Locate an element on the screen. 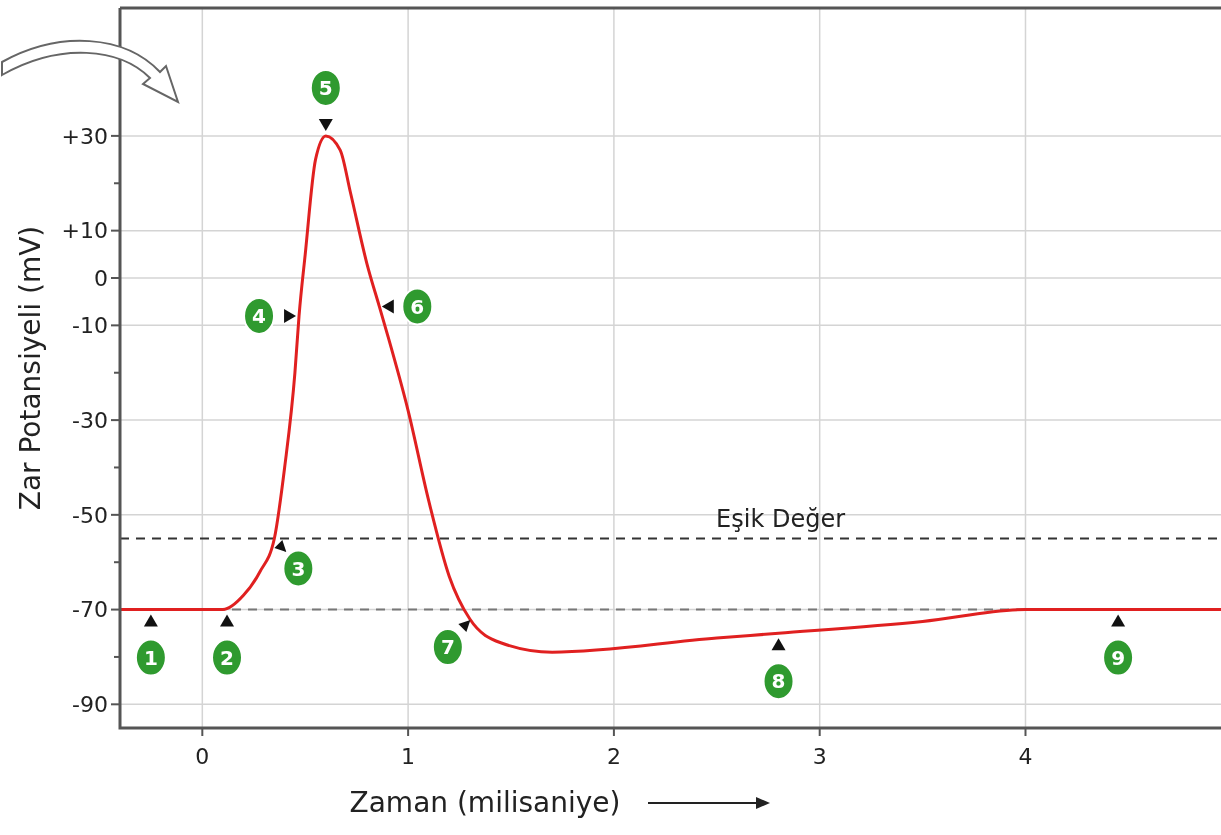  annotation: 4 is located at coordinates (259, 316).